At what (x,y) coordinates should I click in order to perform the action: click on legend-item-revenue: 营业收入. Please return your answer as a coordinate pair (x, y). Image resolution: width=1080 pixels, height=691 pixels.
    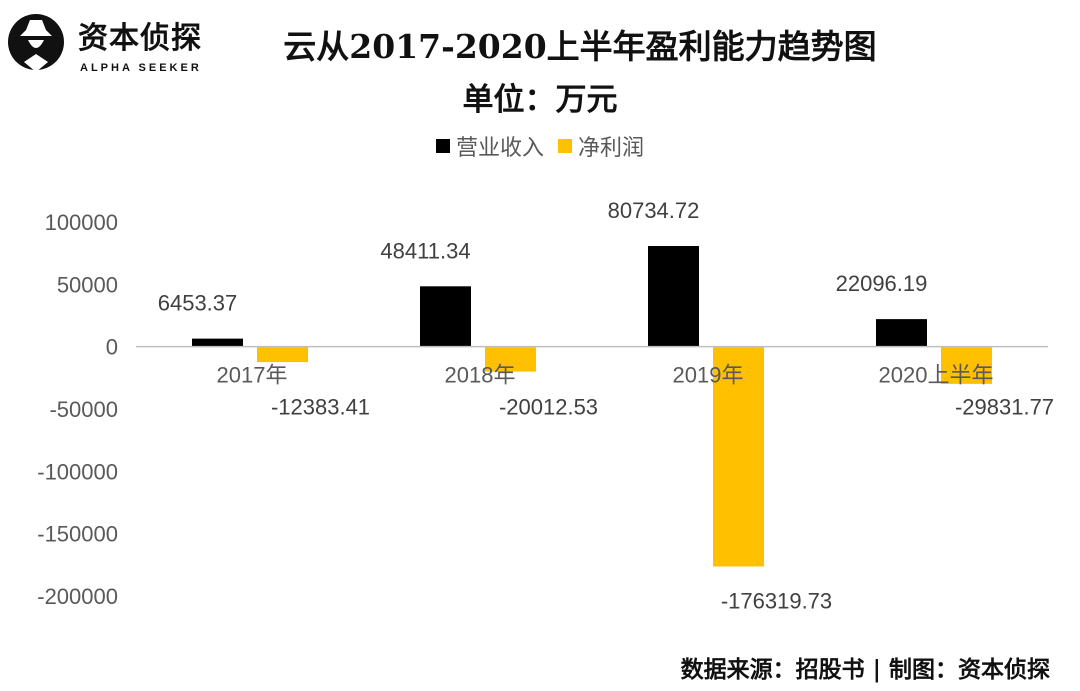
    Looking at the image, I should click on (489, 146).